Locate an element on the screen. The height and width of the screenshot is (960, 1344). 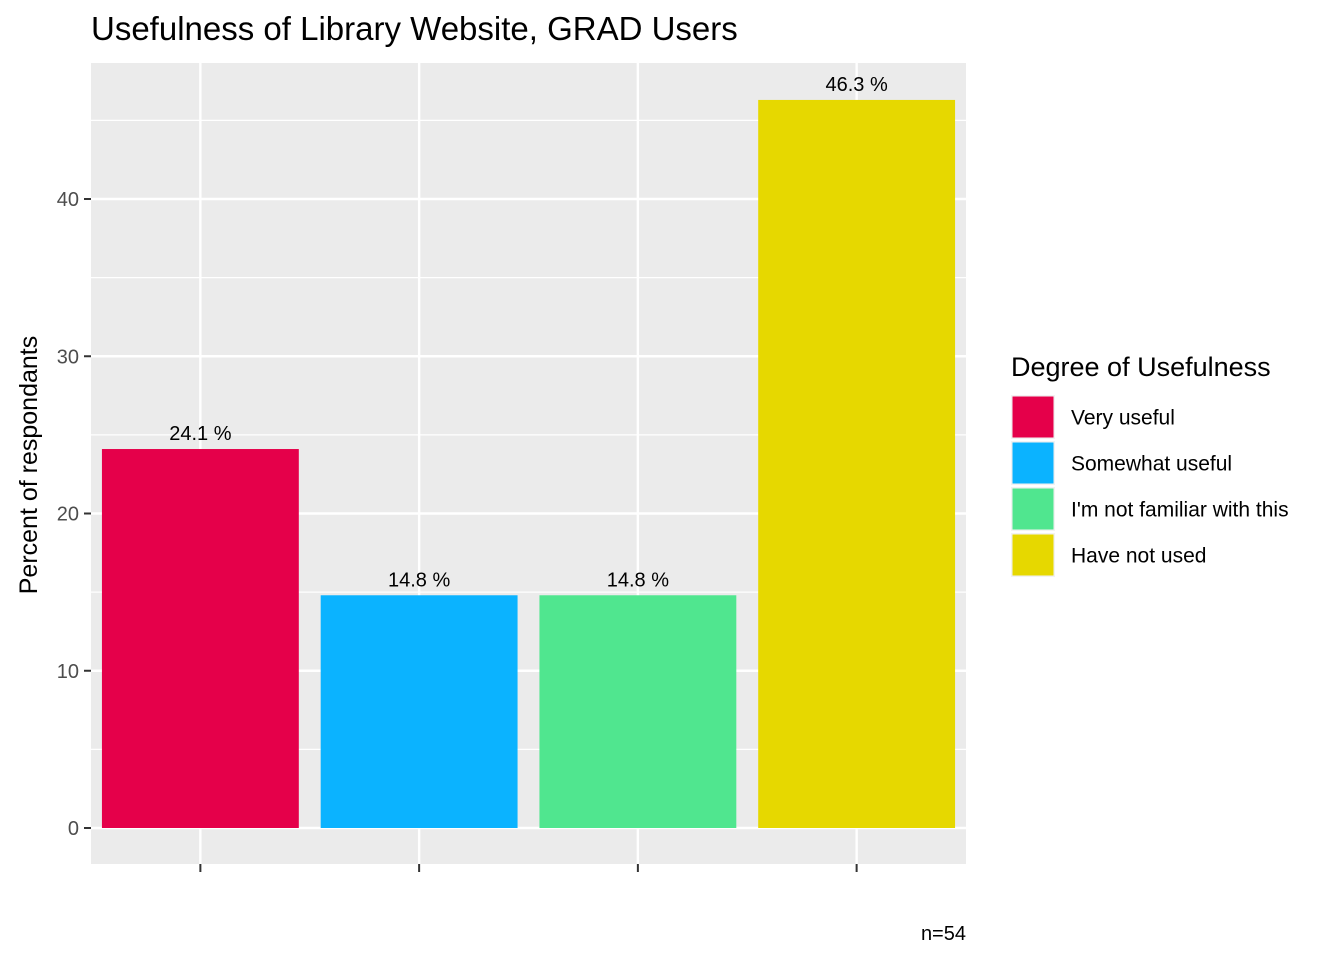
y-tick-label: 10 is located at coordinates (68, 672).